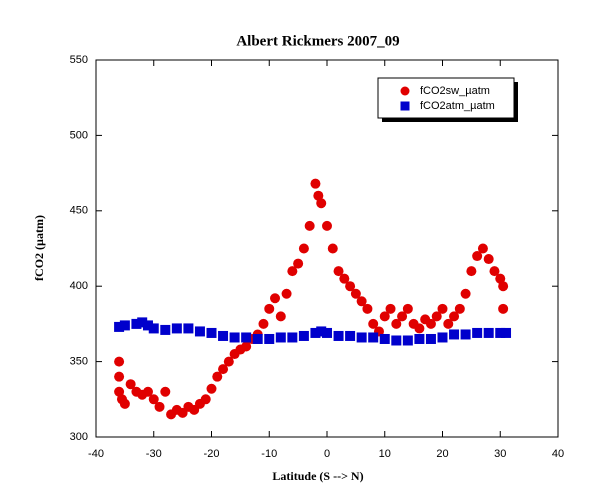 The image size is (604, 497). Describe the element at coordinates (385, 454) in the screenshot. I see `x-tick-label: 10` at that location.